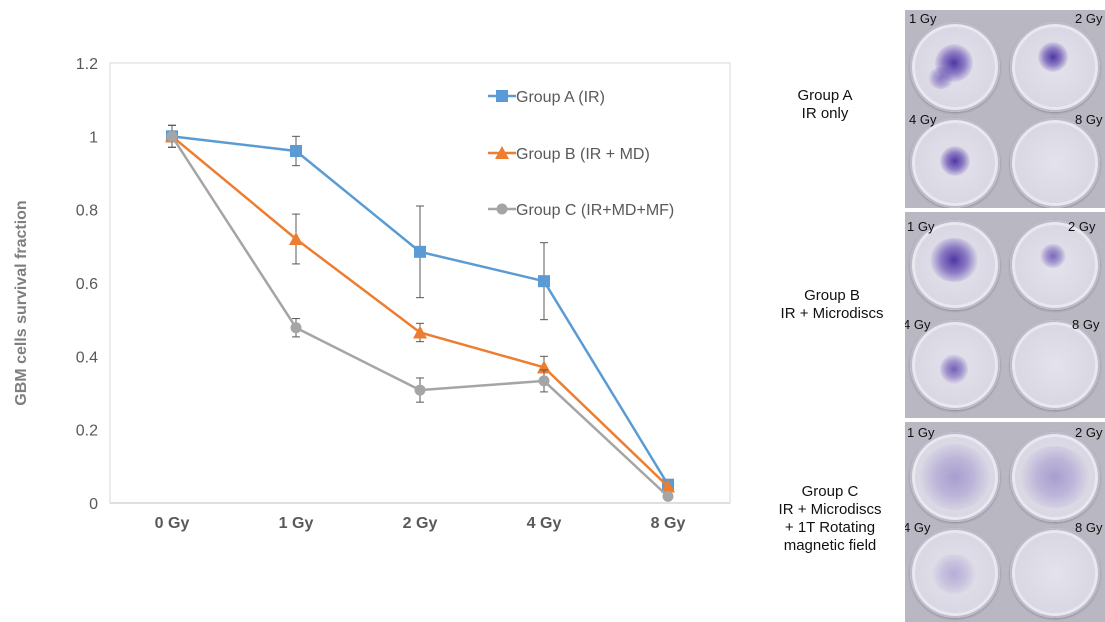 Image resolution: width=1105 pixels, height=622 pixels. I want to click on y-tick-label: 0.6, so click(87, 284).